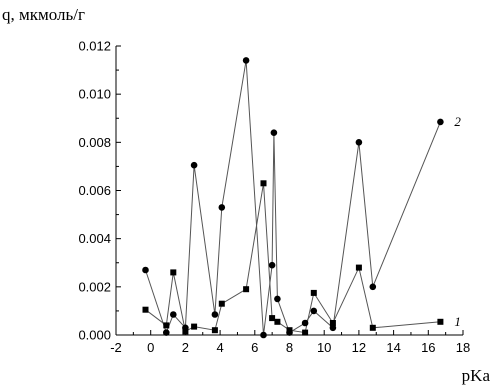  I want to click on x-tick-label: 2, so click(185, 347).